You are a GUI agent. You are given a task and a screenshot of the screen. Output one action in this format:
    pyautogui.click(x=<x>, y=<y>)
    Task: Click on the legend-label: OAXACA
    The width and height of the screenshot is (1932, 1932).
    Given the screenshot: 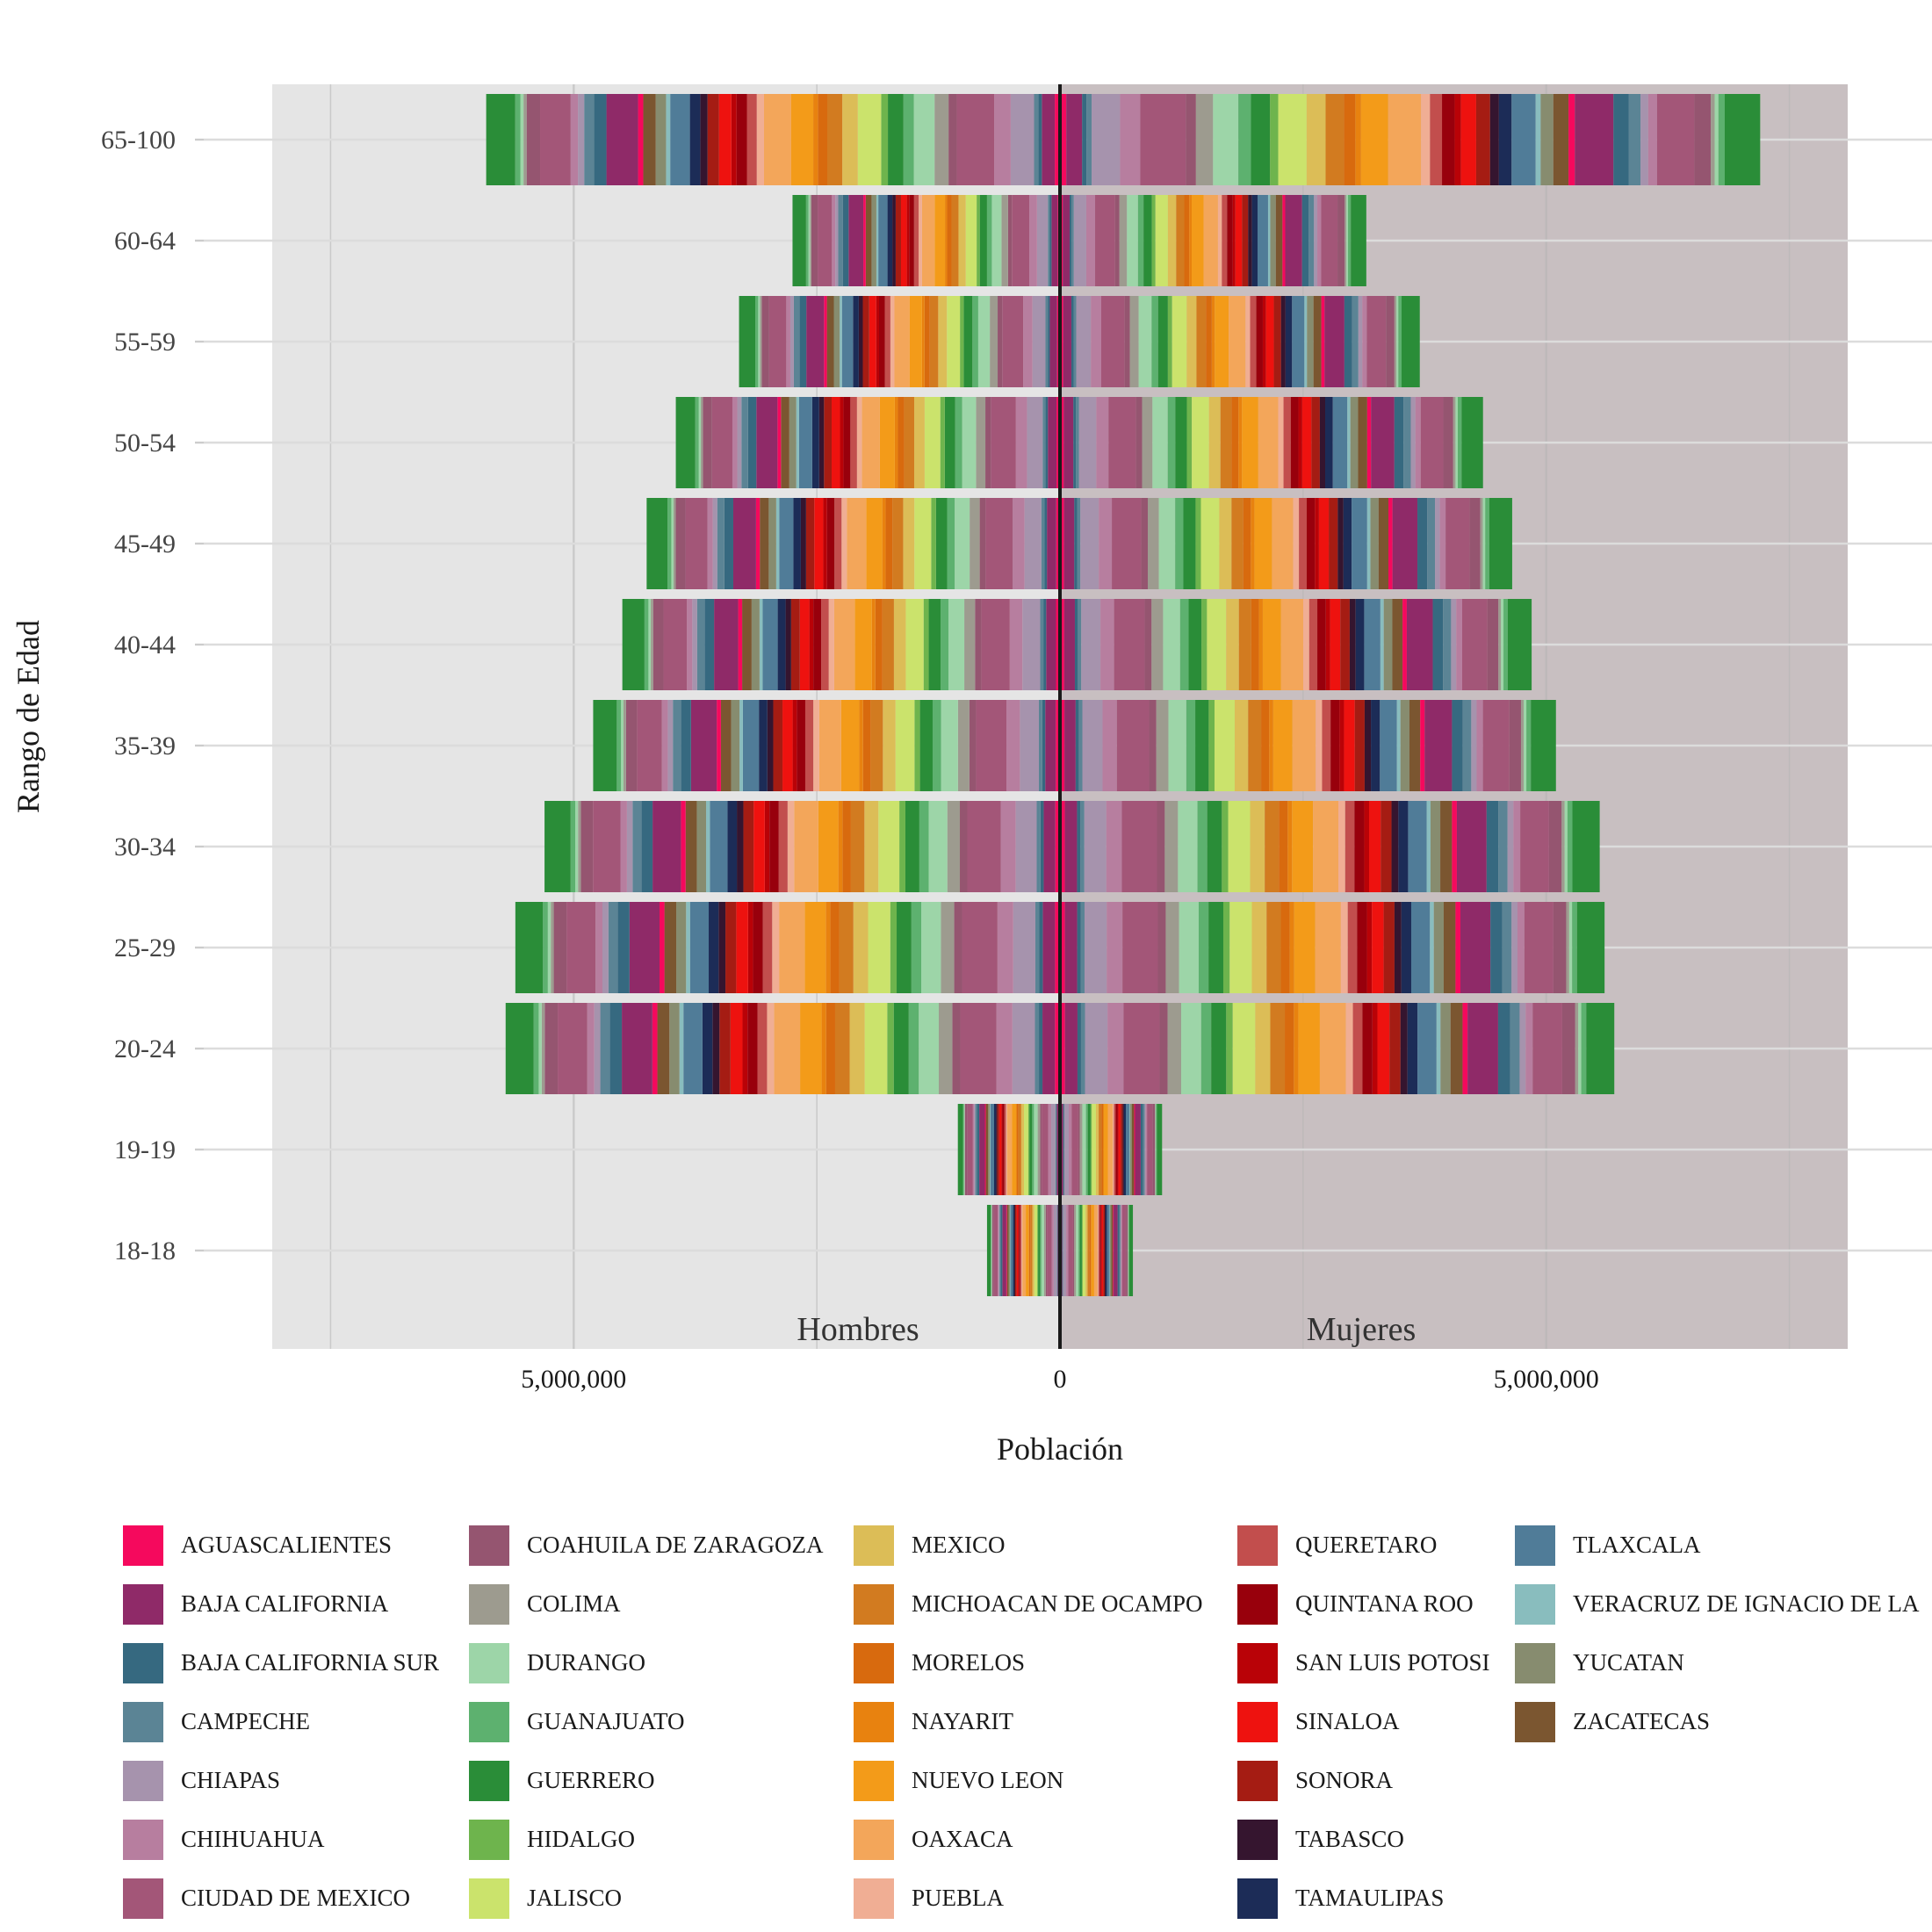 What is the action you would take?
    pyautogui.click(x=962, y=1839)
    